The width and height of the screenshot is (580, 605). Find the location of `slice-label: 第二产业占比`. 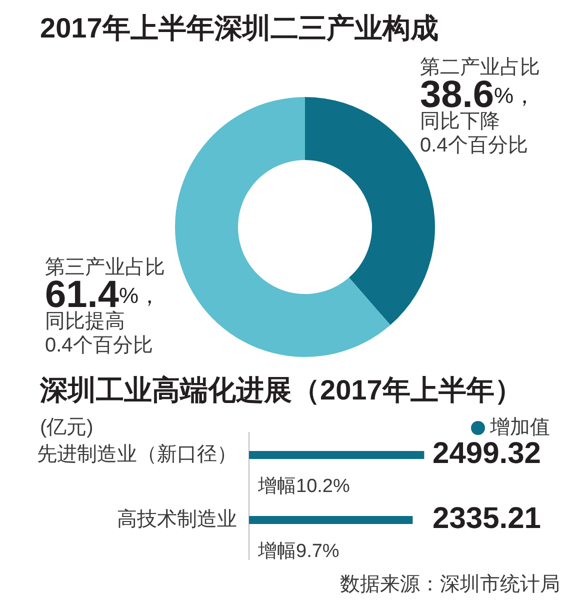

slice-label: 第二产业占比 is located at coordinates (480, 67).